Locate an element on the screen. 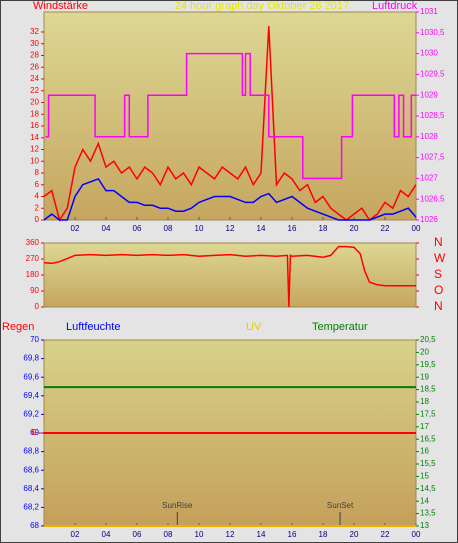  y2-tick-label: 14 is located at coordinates (424, 500).